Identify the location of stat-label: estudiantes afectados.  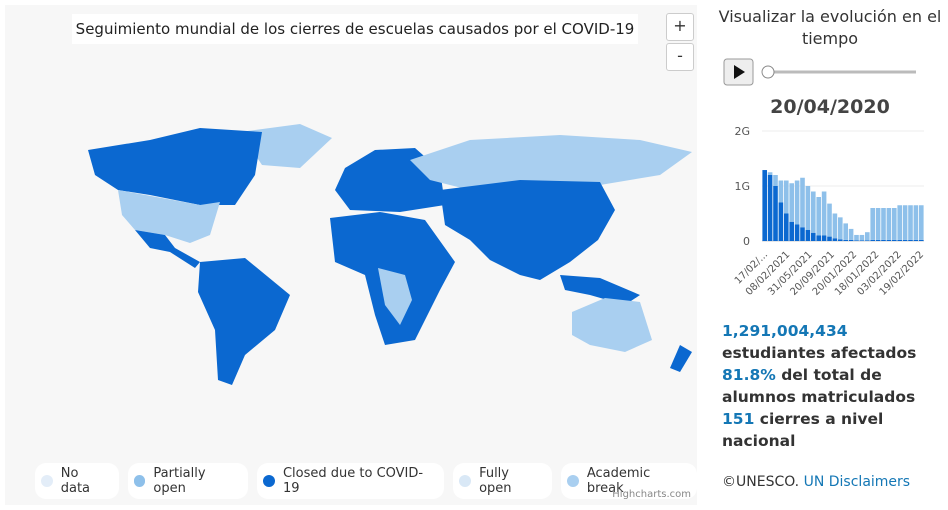
(819, 353).